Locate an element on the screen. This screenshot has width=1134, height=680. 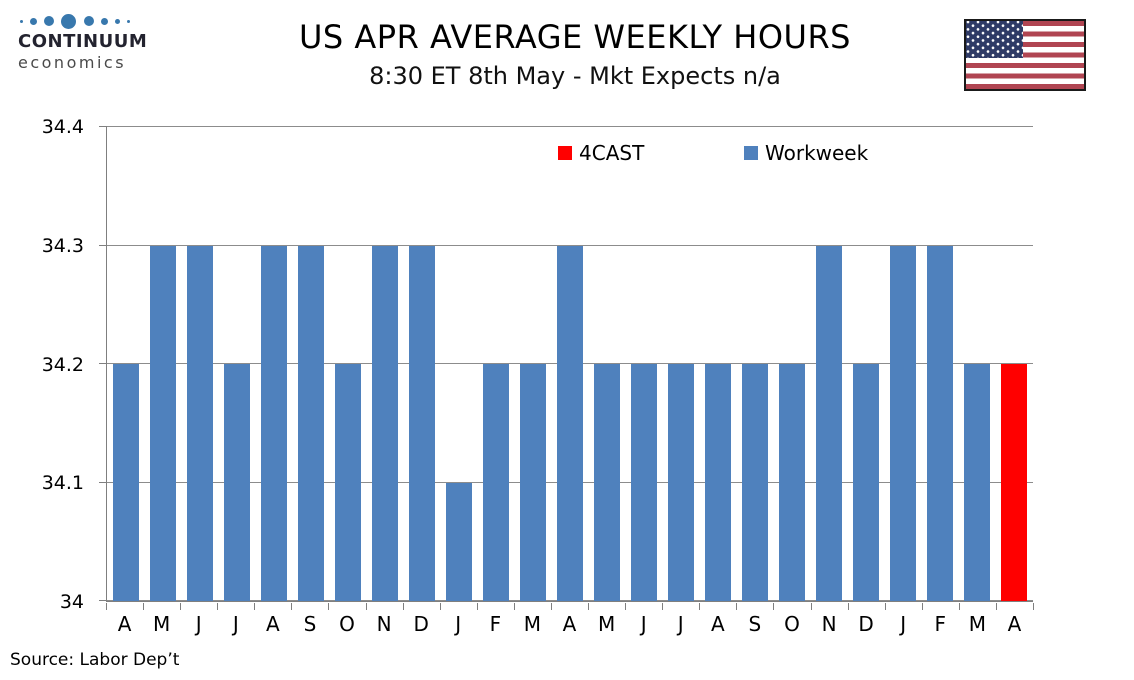
continuum-dots-icon is located at coordinates (75, 21).